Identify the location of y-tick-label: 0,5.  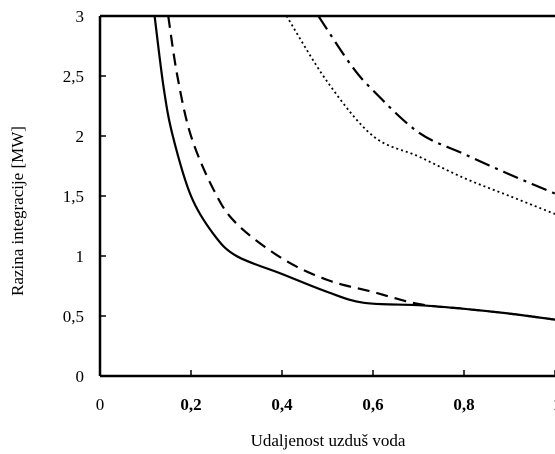
(73, 316).